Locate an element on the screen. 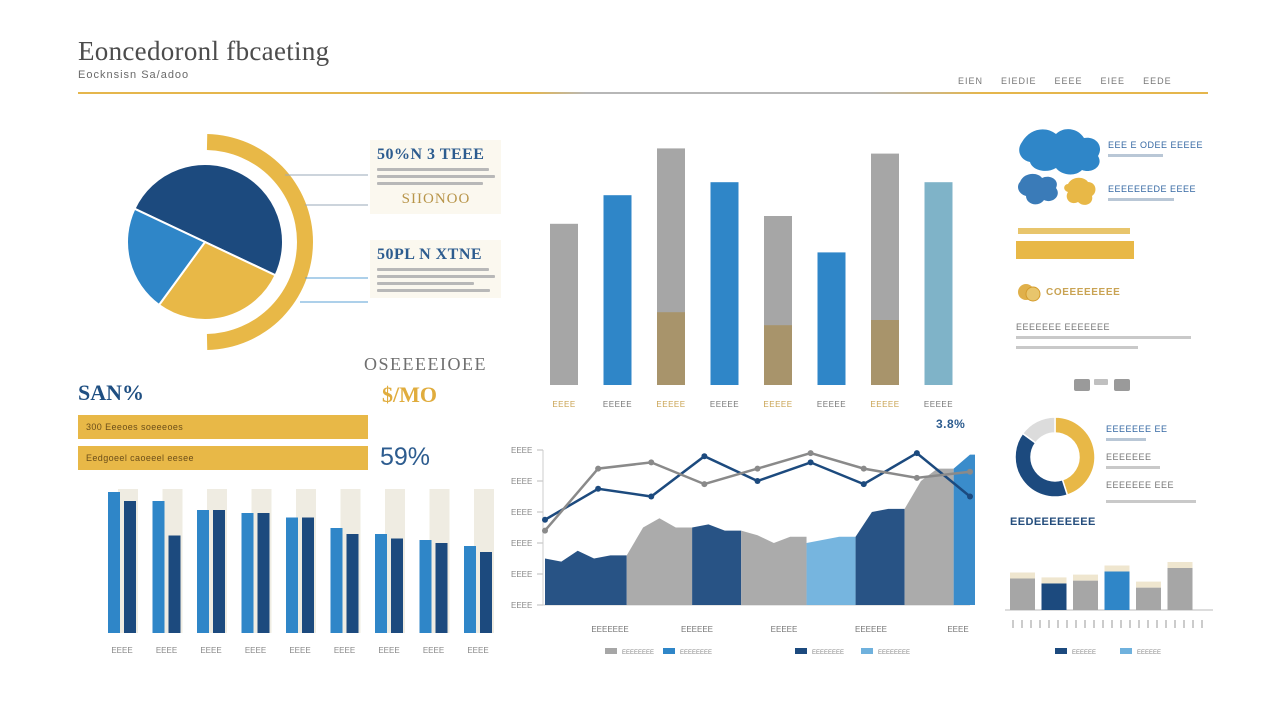 This screenshot has height=720, width=1280. coin-icon is located at coordinates (1029, 293).